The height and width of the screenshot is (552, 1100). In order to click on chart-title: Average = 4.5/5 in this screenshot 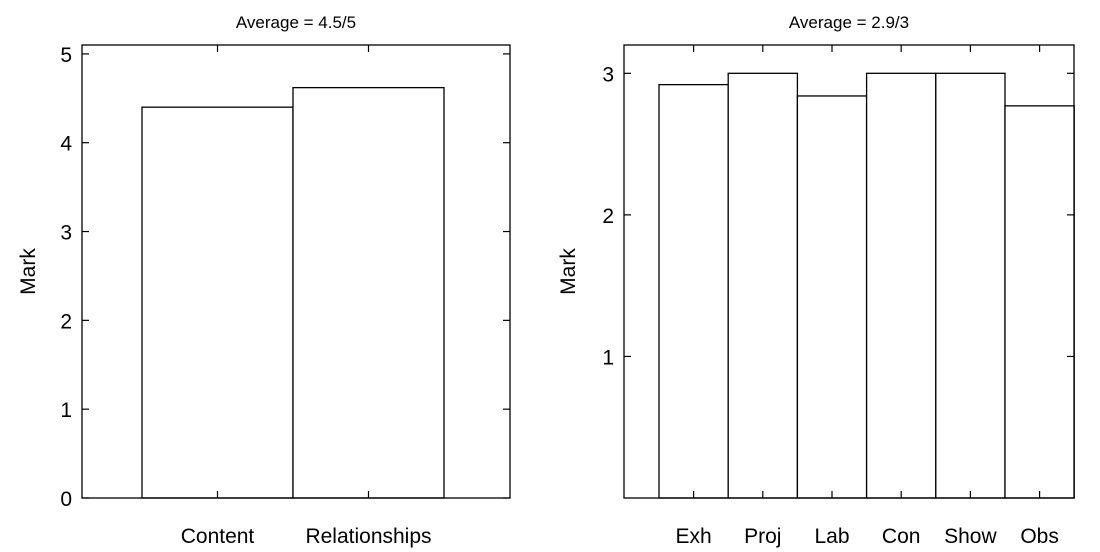, I will do `click(296, 22)`.